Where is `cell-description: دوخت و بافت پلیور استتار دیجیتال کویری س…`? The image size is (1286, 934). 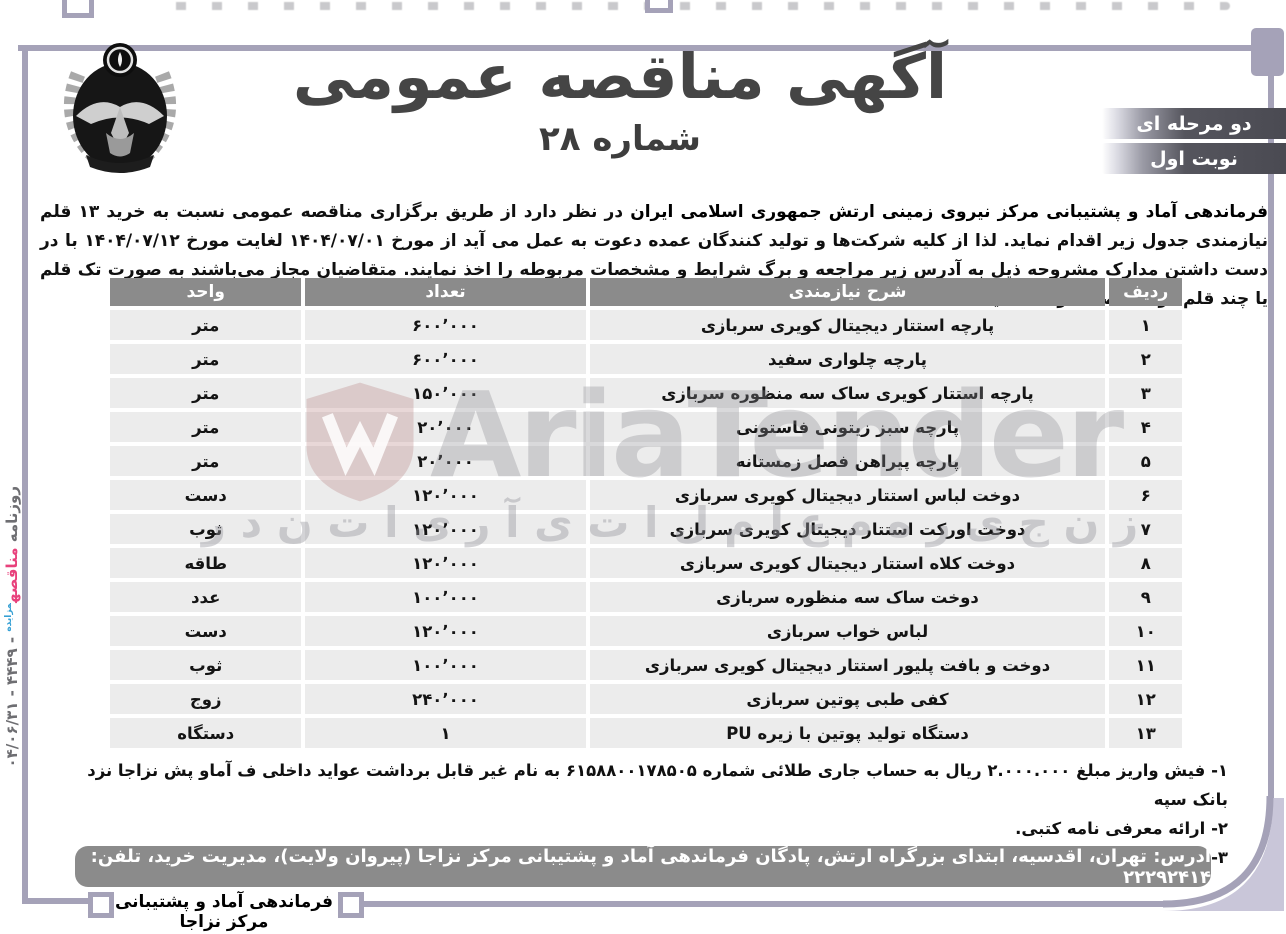 cell-description: دوخت و بافت پلیور استتار دیجیتال کویری س… is located at coordinates (847, 665).